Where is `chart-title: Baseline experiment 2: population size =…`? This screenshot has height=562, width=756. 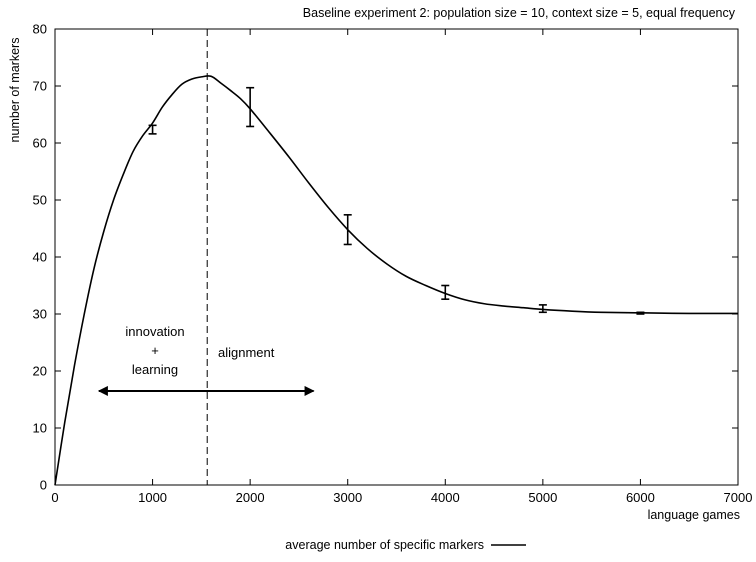 chart-title: Baseline experiment 2: population size =… is located at coordinates (519, 13).